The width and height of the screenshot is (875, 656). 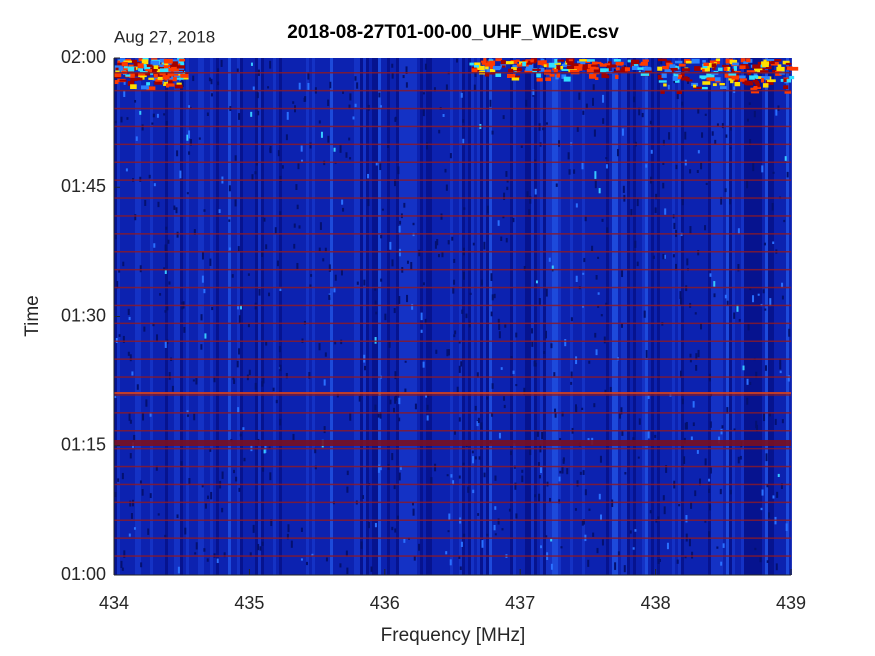 What do you see at coordinates (453, 635) in the screenshot?
I see `x-axis-label: Frequency [MHz]` at bounding box center [453, 635].